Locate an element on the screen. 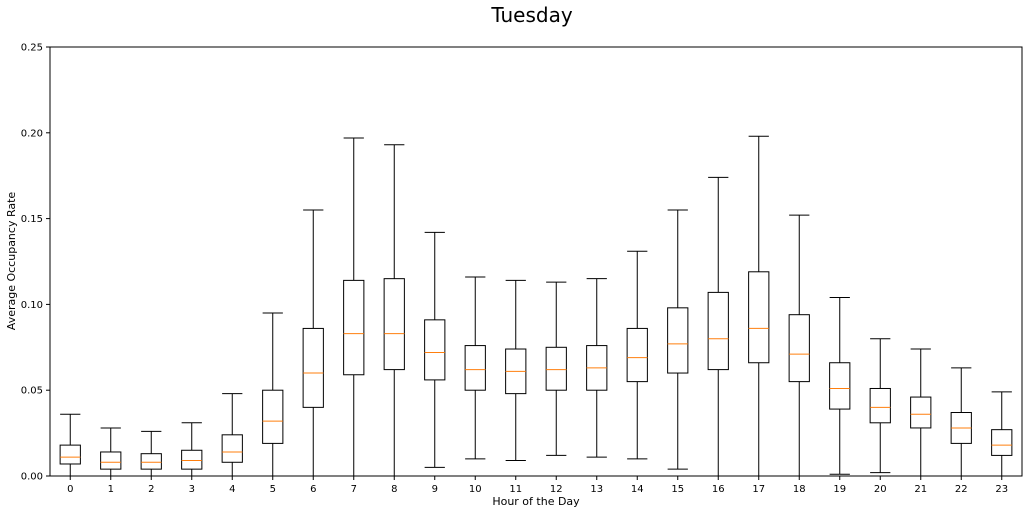  x-tick-label: 8 is located at coordinates (394, 489).